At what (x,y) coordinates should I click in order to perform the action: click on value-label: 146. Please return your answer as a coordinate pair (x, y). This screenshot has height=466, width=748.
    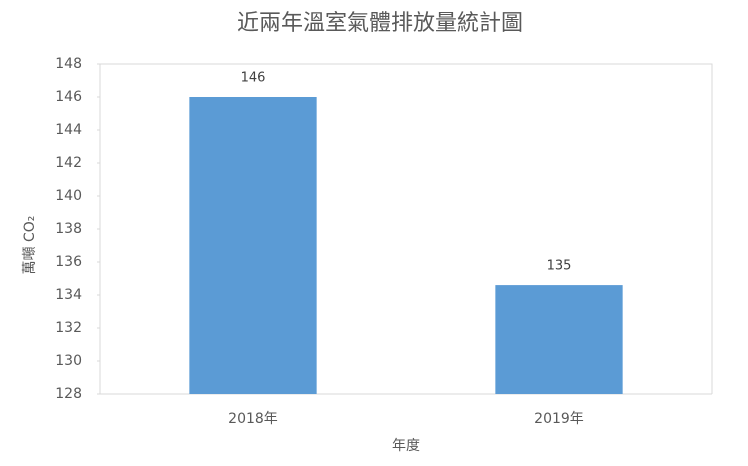
    Looking at the image, I should click on (253, 78).